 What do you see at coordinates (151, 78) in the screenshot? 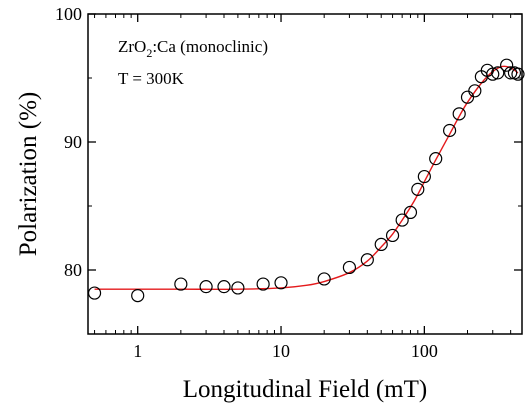
I see `annotation-temperature: T = 300K` at bounding box center [151, 78].